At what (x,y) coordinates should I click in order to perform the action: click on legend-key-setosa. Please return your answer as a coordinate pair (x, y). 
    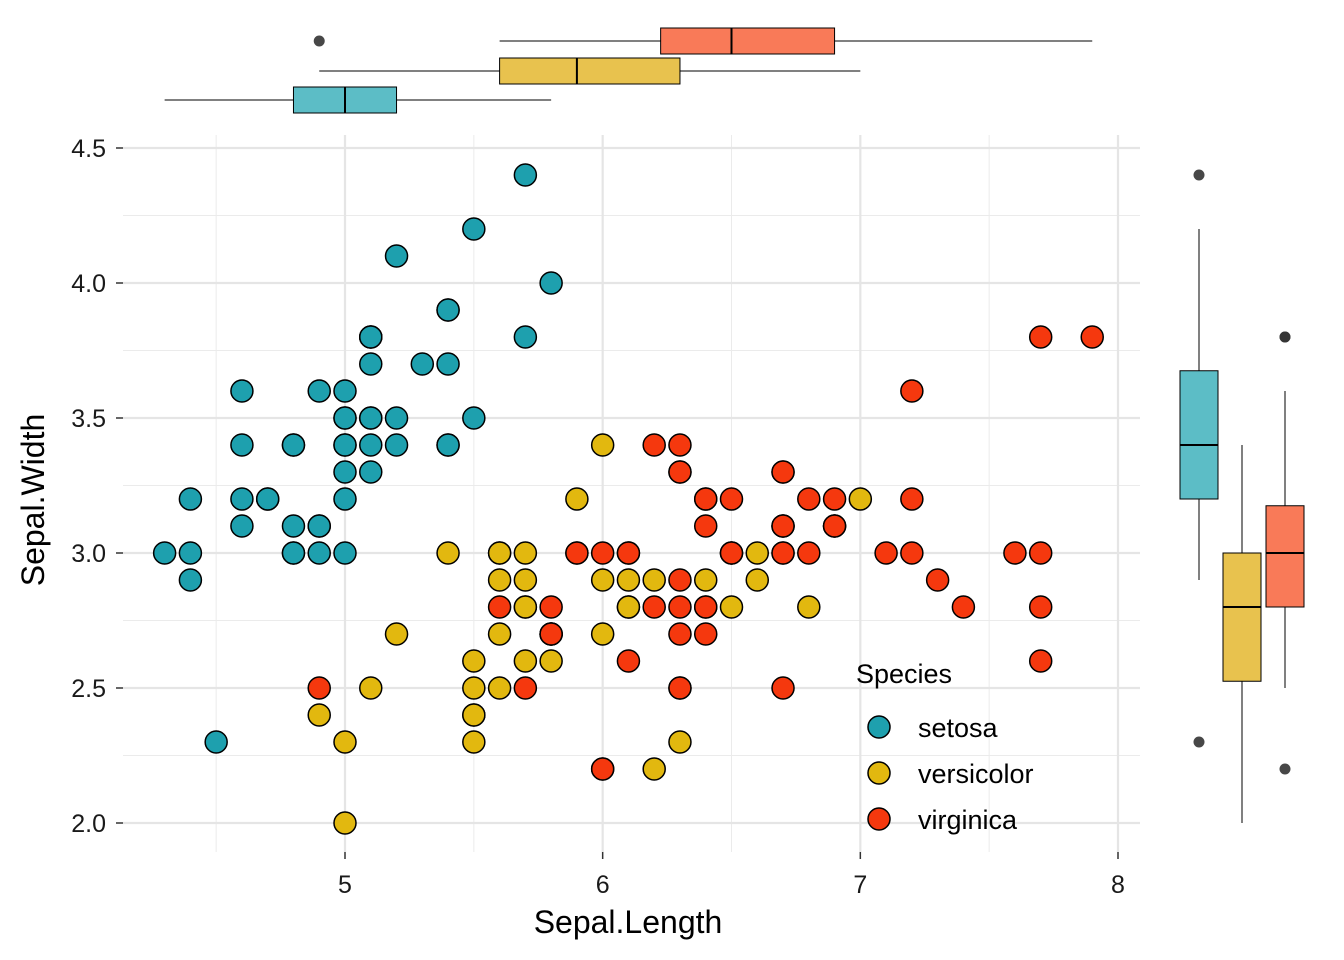
    Looking at the image, I should click on (879, 727).